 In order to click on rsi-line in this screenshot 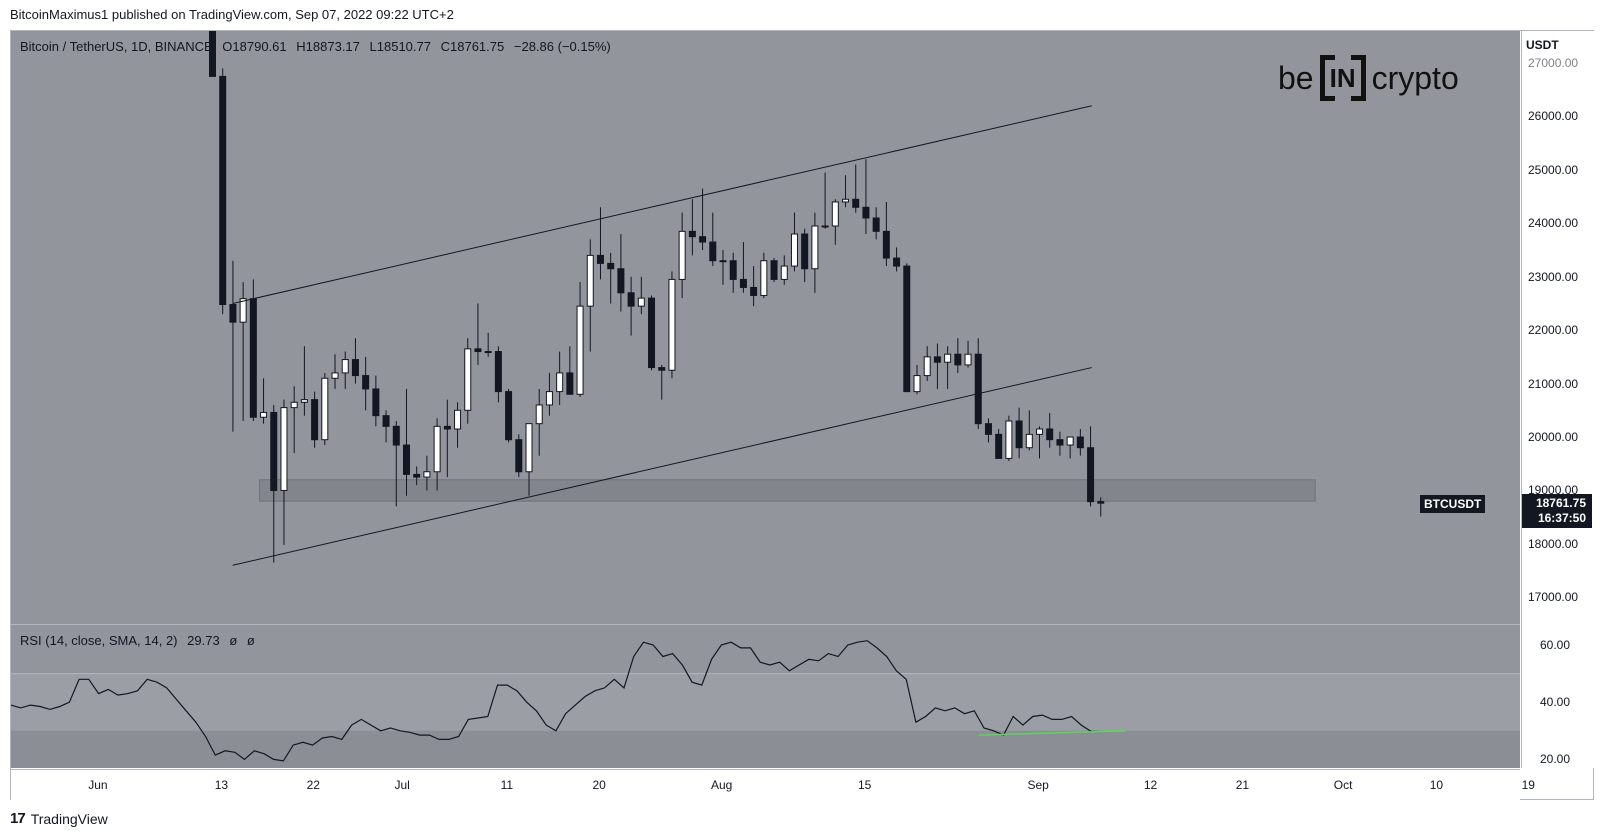, I will do `click(555, 701)`.